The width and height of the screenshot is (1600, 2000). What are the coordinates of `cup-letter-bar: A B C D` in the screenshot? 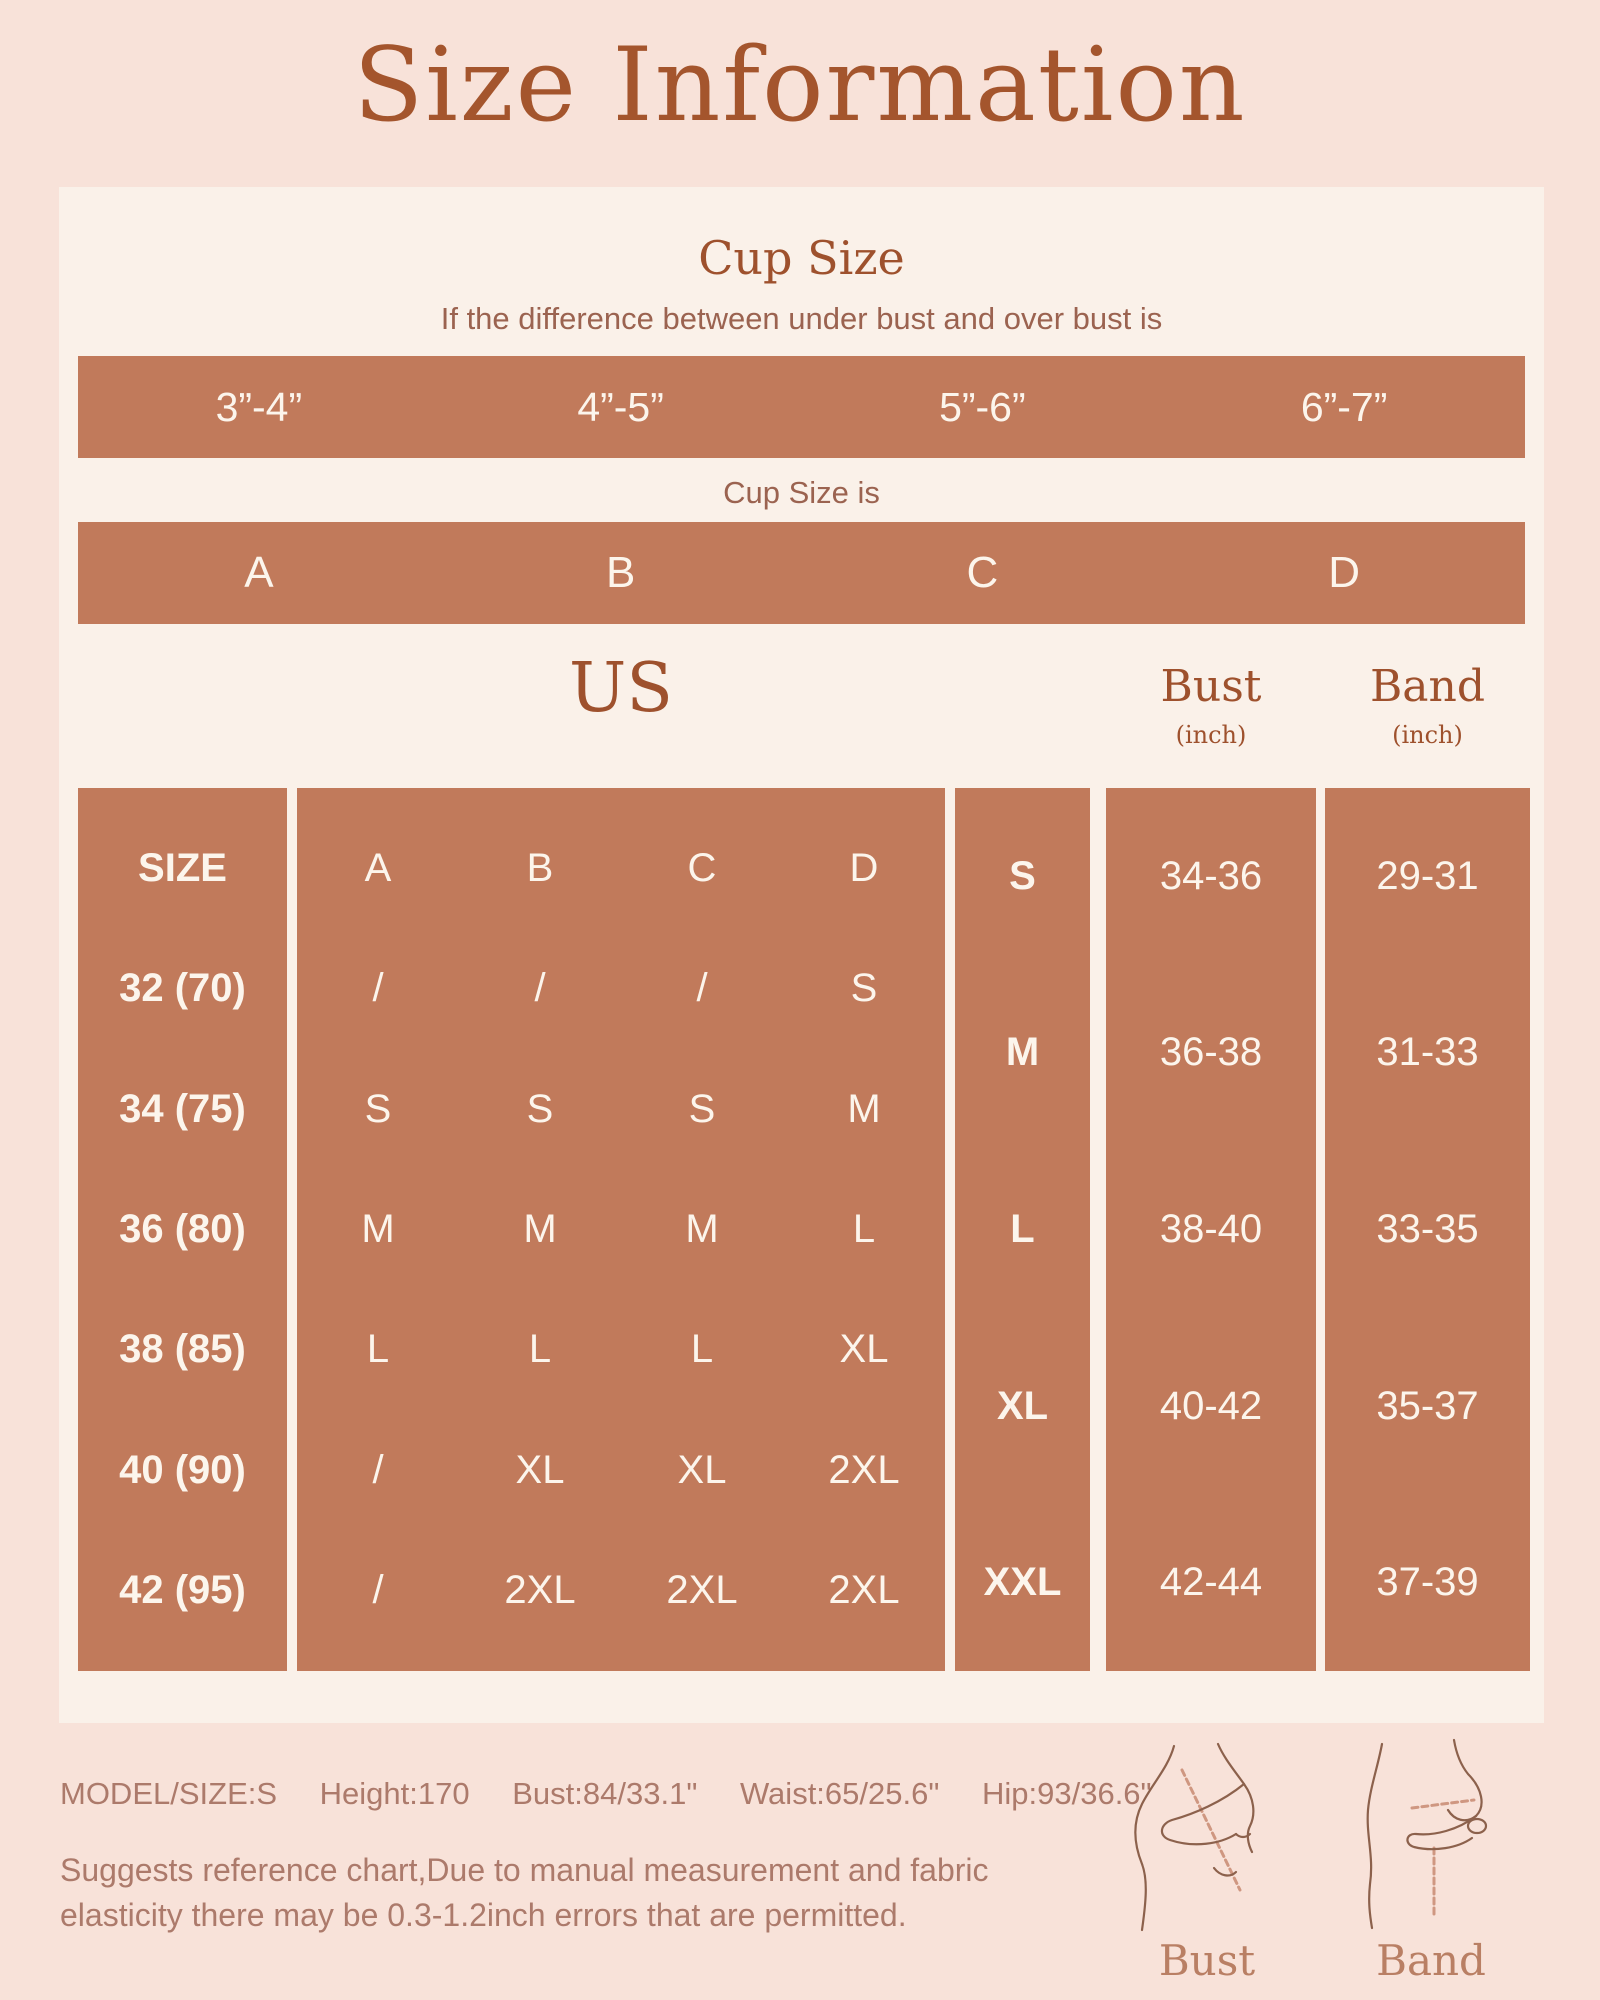 It's located at (801, 573).